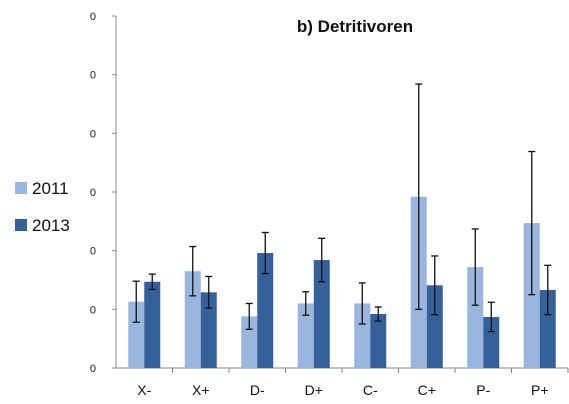 This screenshot has width=569, height=404. Describe the element at coordinates (152, 325) in the screenshot. I see `bar-2013-X-` at that location.